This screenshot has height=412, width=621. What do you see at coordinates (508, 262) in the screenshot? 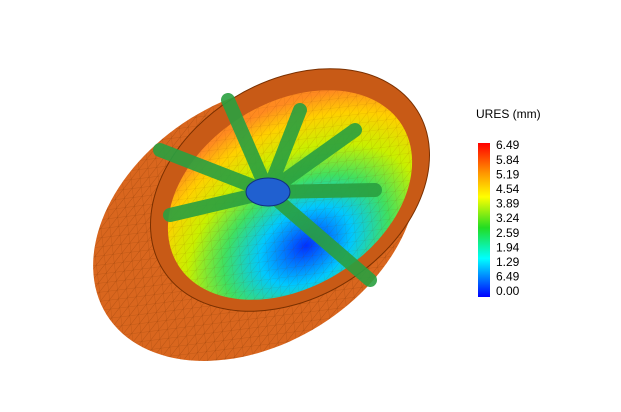
I see `legend-label: 1.29` at bounding box center [508, 262].